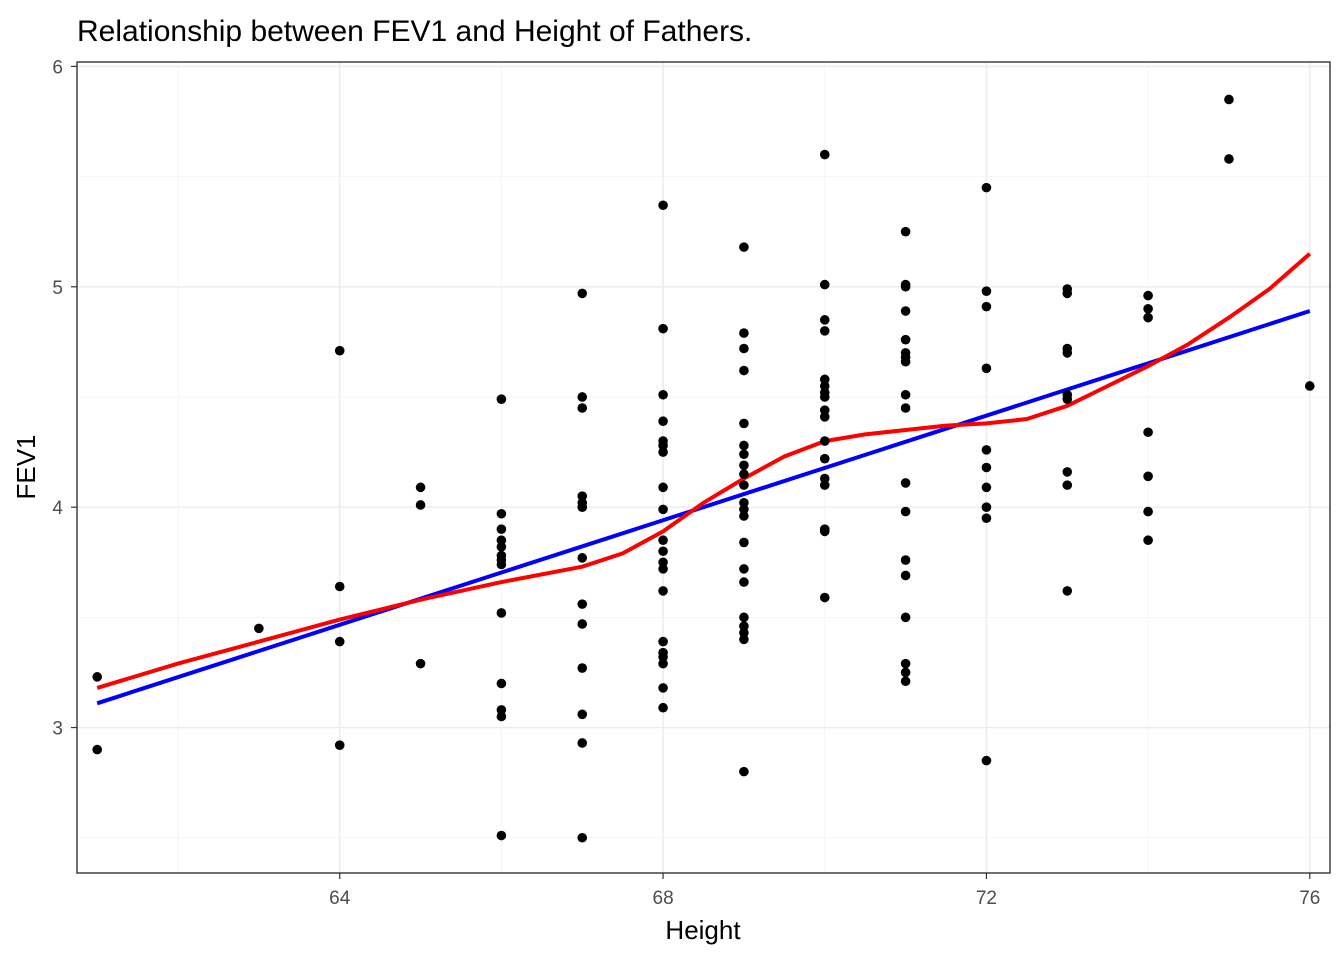  What do you see at coordinates (57, 508) in the screenshot?
I see `y-tick-label: 4` at bounding box center [57, 508].